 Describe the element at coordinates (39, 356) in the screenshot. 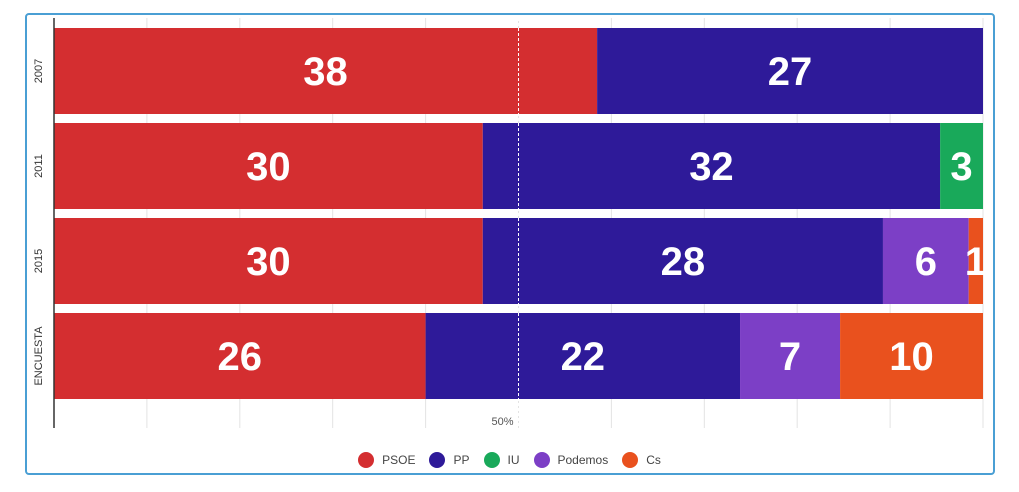

I see `category-label: ENCUESTA` at that location.